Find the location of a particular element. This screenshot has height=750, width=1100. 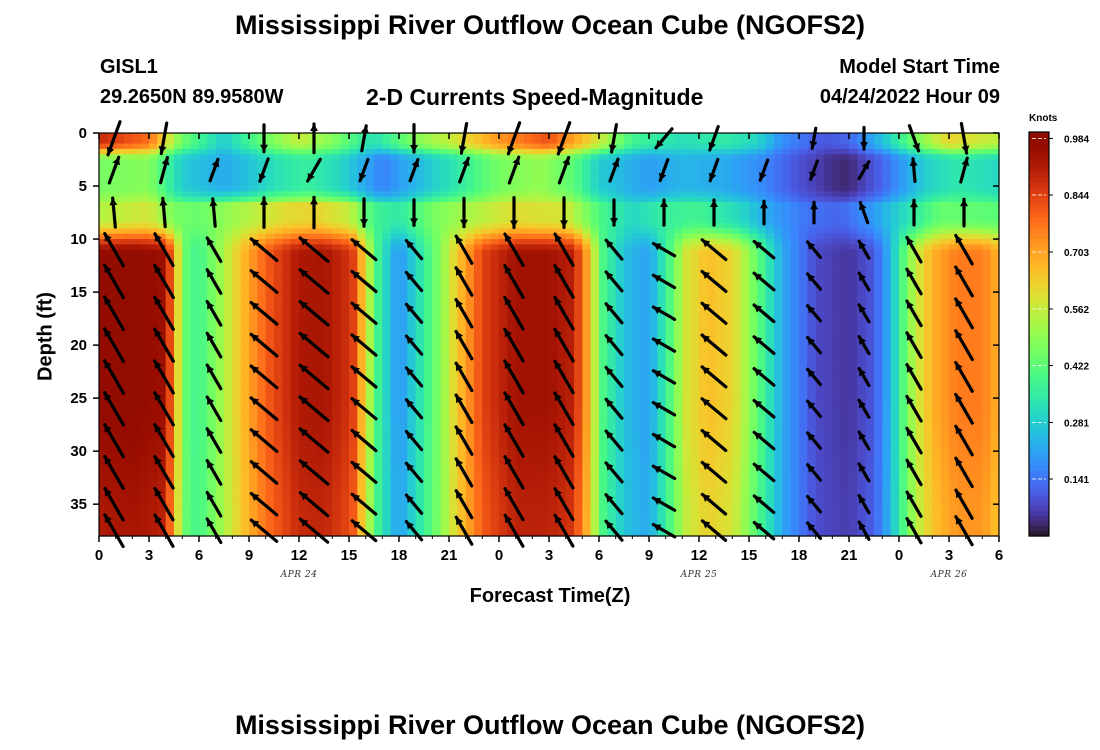

model-start-value: 04/24/2022 Hour 09 is located at coordinates (909, 97).